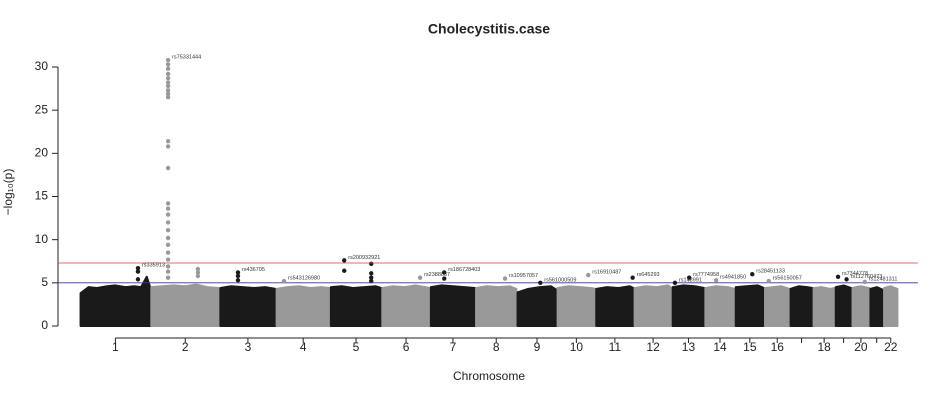 This screenshot has width=950, height=405. Describe the element at coordinates (750, 347) in the screenshot. I see `x-tick-label: 15` at that location.